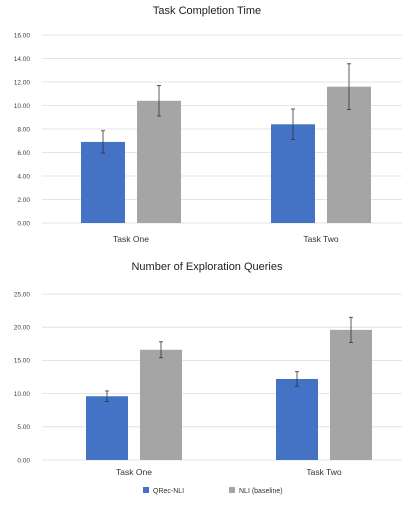 The height and width of the screenshot is (511, 415). I want to click on y-tick-label: 4.00, so click(23, 176).